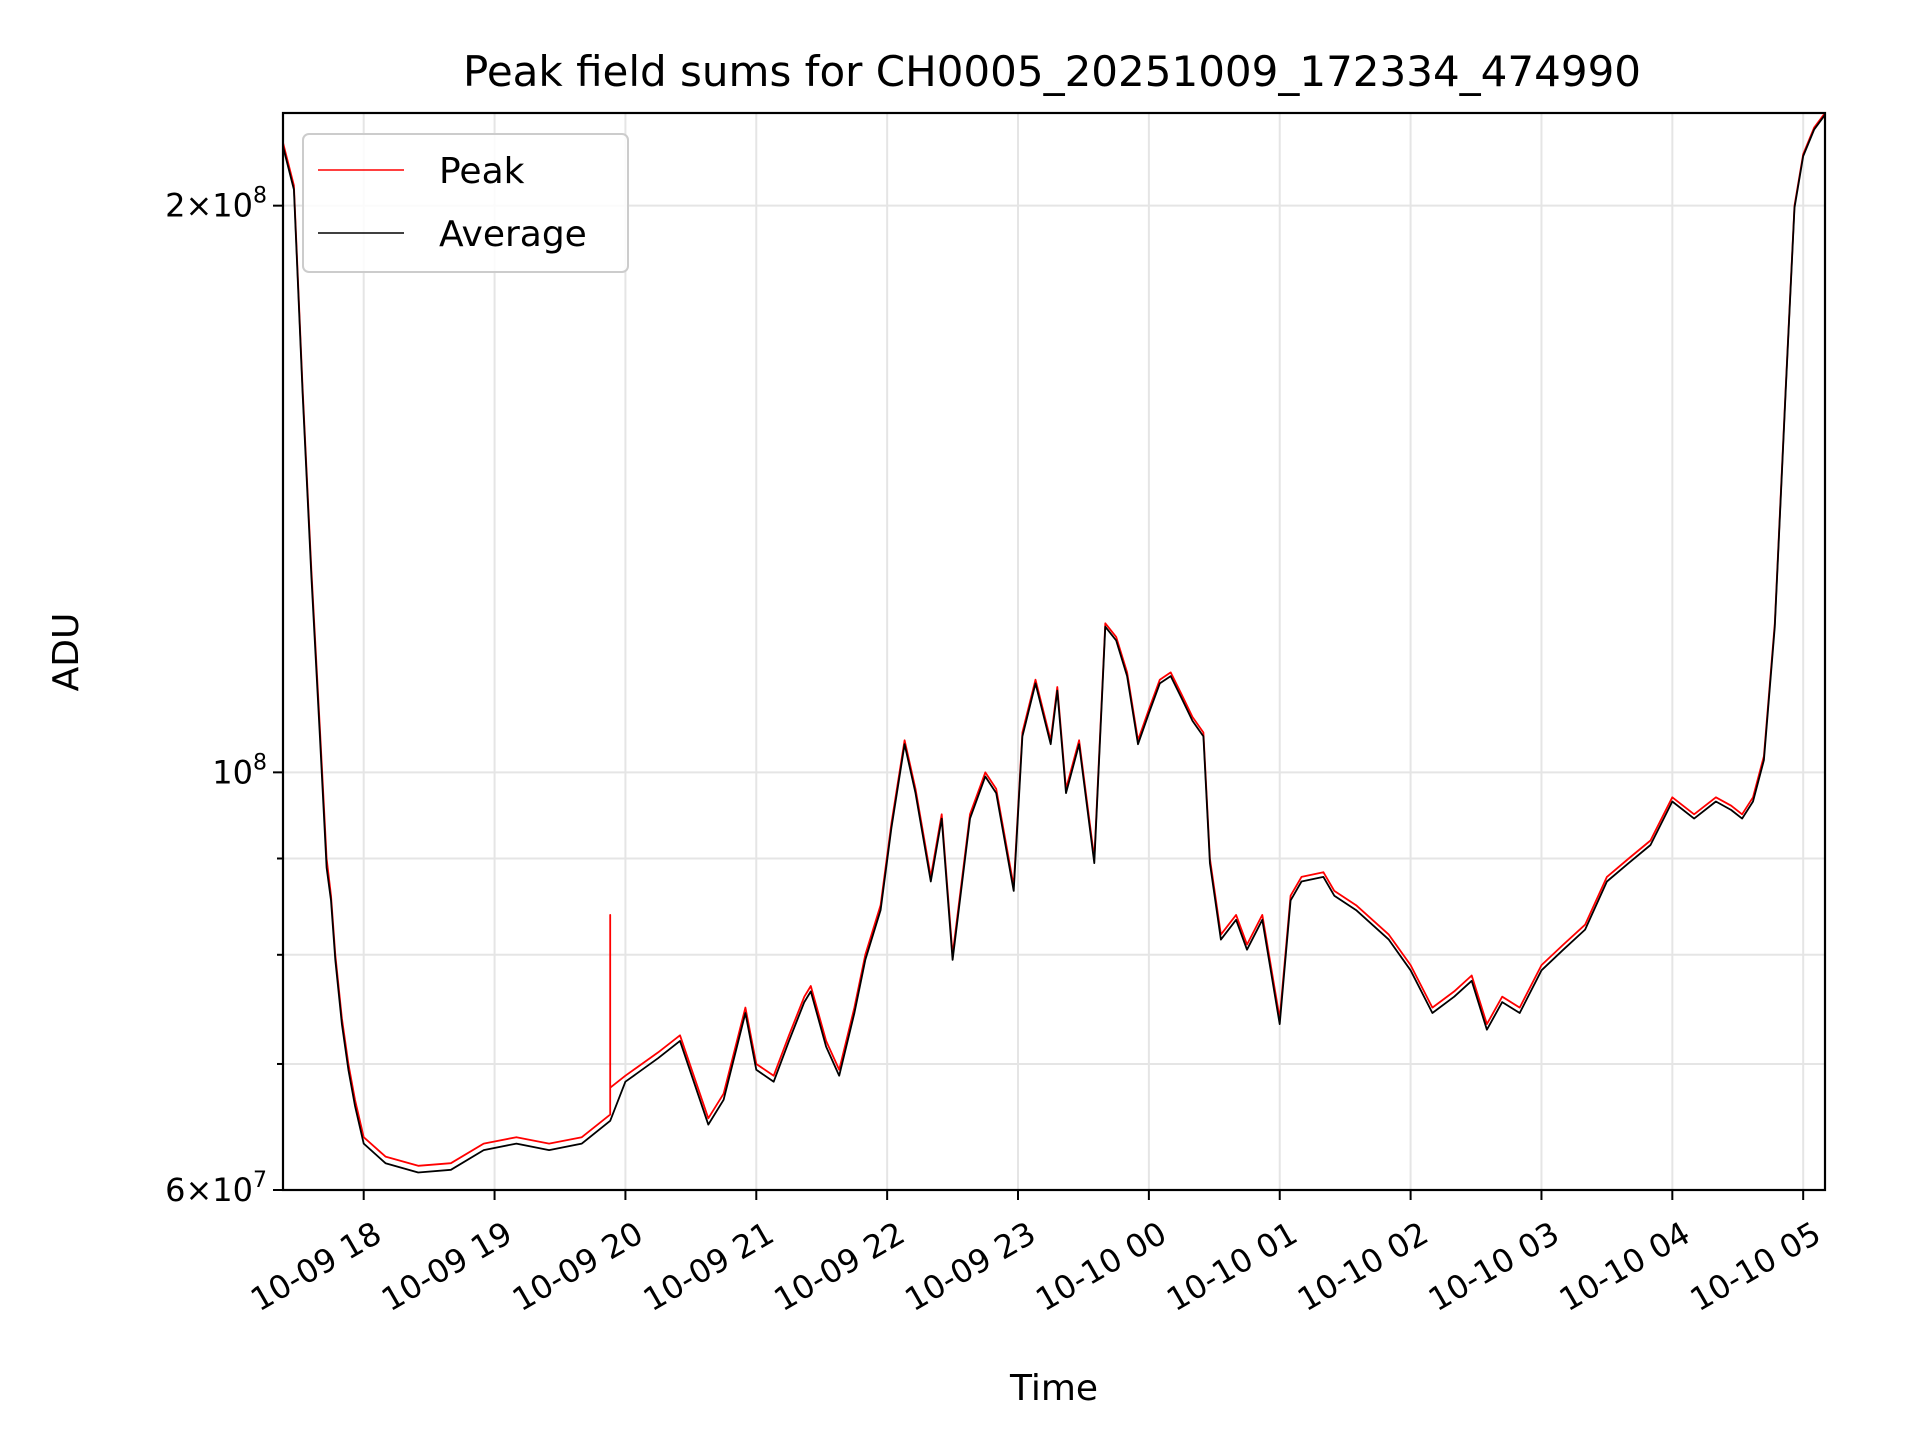 The width and height of the screenshot is (1920, 1440). I want to click on x-tick-label: 10-09 21, so click(709, 1266).